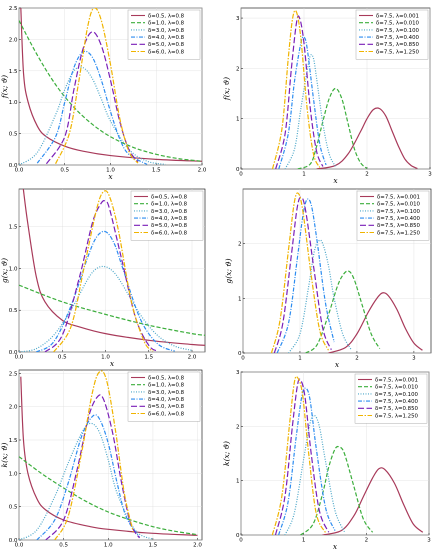 The height and width of the screenshot is (550, 436). I want to click on y-tick-label: 2.5, so click(13, 374).